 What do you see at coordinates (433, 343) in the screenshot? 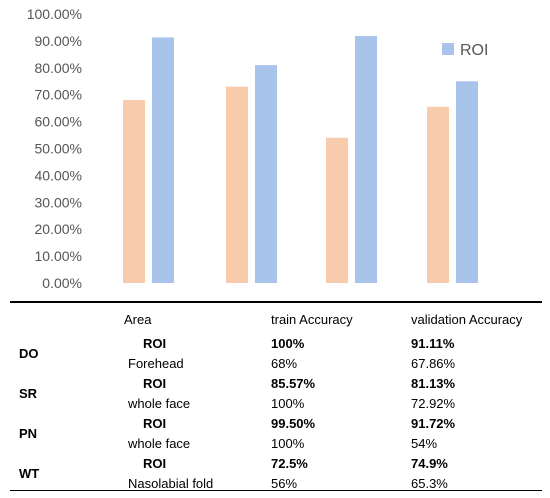
I see `validation-accuracy-cell: 91.11%` at bounding box center [433, 343].